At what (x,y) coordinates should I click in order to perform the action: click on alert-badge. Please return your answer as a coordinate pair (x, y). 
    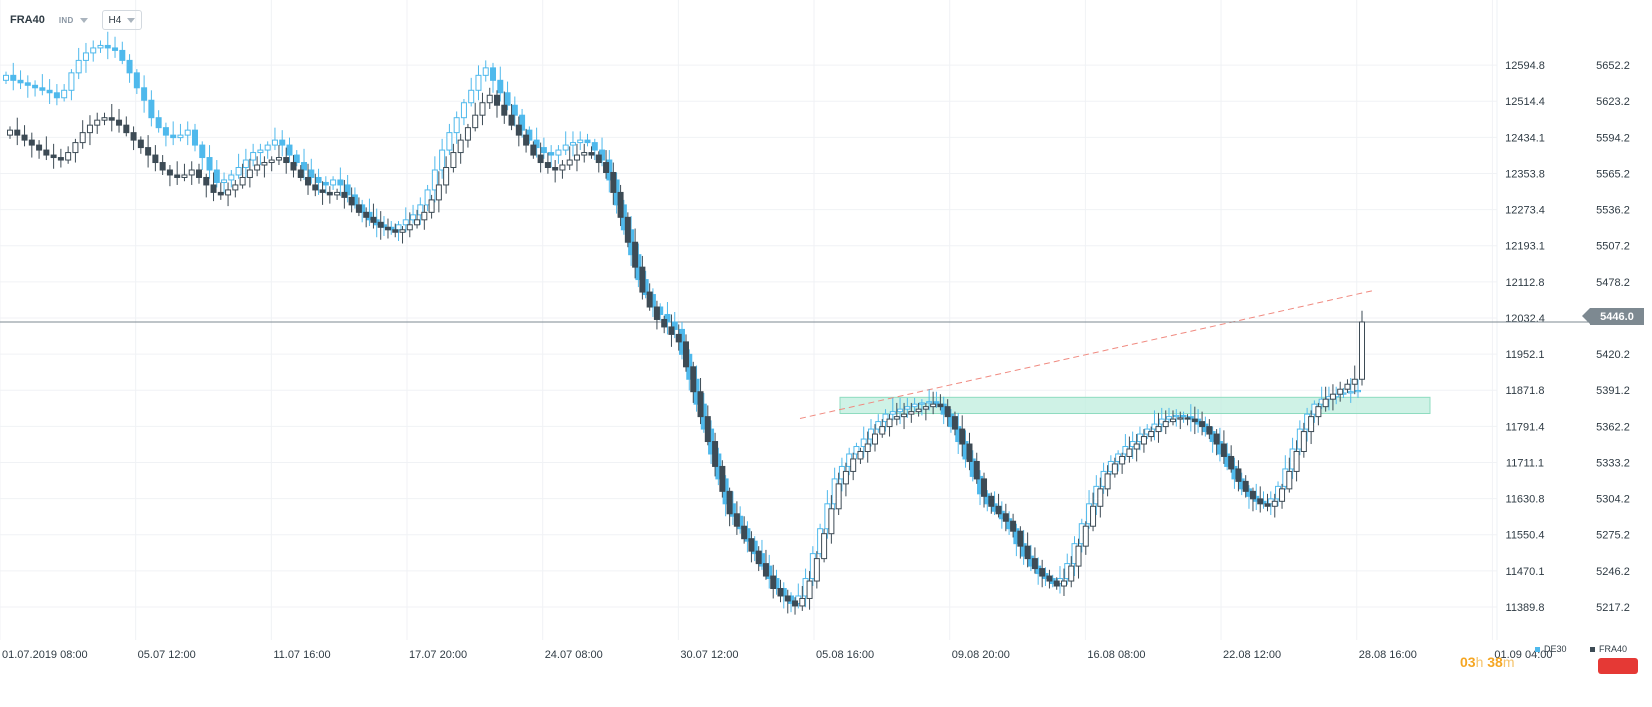
    Looking at the image, I should click on (1618, 666).